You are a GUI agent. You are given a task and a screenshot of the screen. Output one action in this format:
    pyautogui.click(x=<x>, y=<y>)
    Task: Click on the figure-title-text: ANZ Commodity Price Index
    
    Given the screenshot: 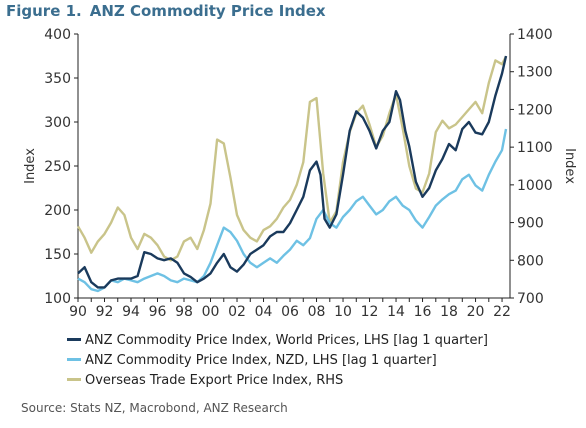 What is the action you would take?
    pyautogui.click(x=207, y=11)
    